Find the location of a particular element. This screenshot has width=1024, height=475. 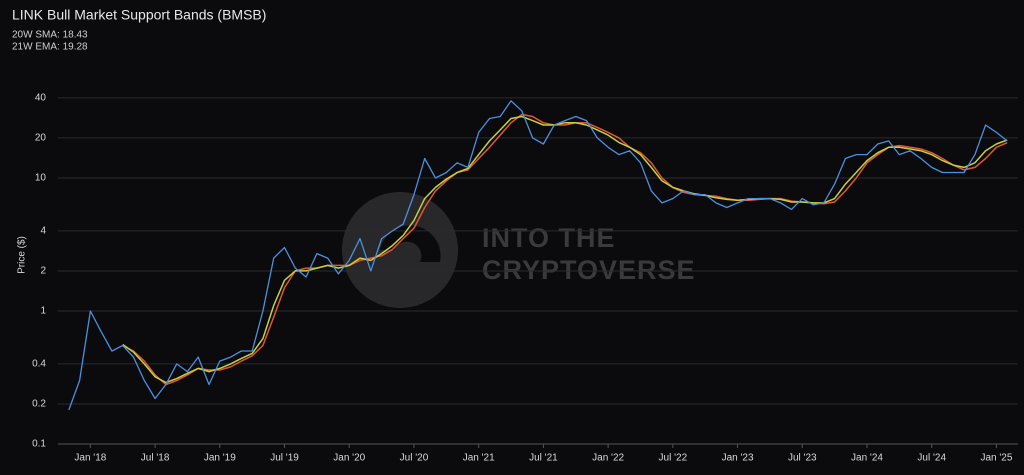

y-tick-label: 2 is located at coordinates (43, 271).